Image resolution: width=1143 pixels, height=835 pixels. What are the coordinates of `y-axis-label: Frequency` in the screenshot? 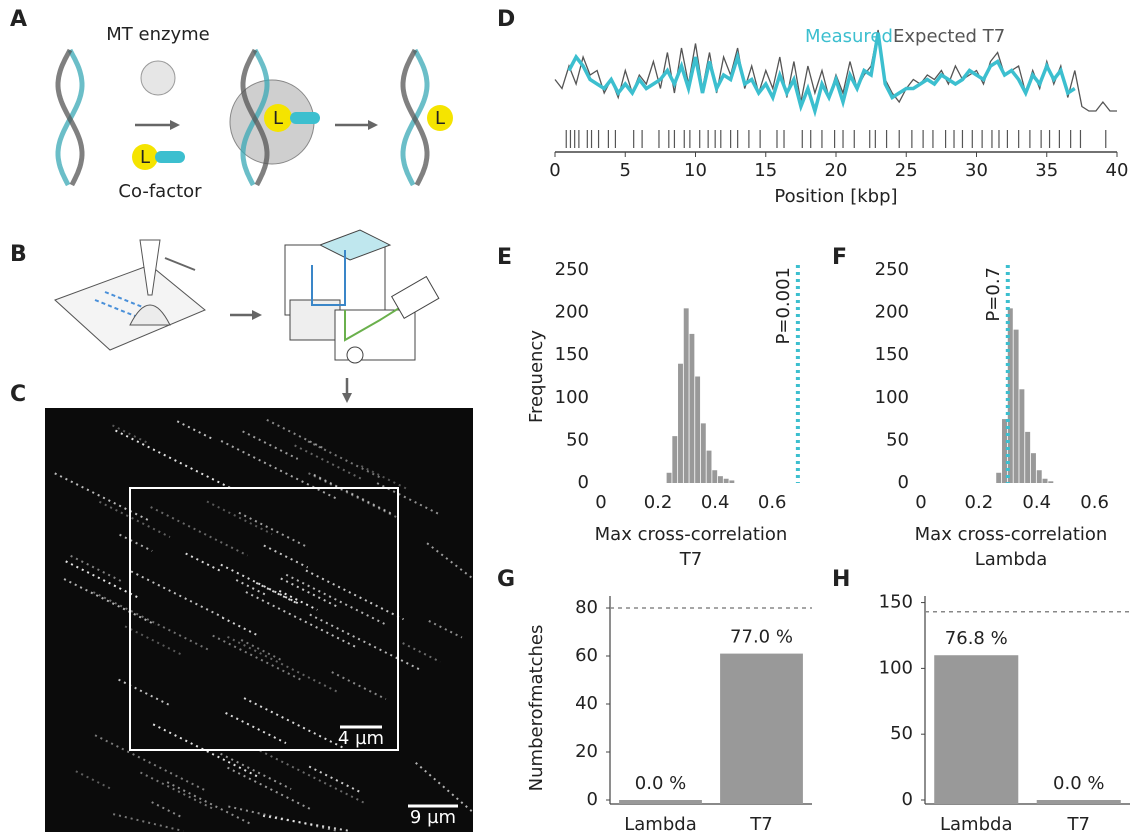 It's located at (536, 376).